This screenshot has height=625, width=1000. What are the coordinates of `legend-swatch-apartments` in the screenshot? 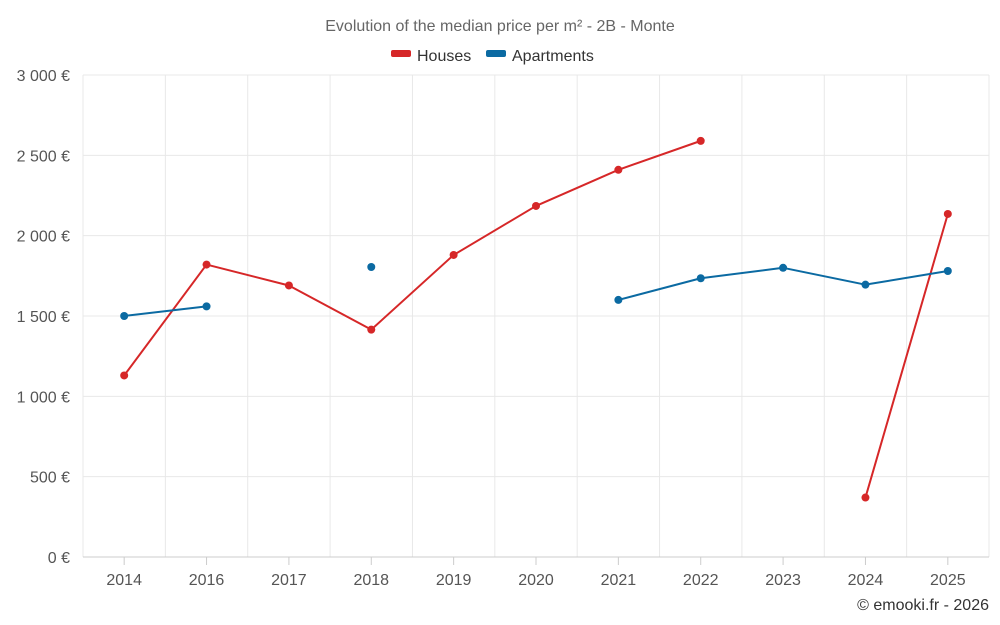 It's located at (496, 53).